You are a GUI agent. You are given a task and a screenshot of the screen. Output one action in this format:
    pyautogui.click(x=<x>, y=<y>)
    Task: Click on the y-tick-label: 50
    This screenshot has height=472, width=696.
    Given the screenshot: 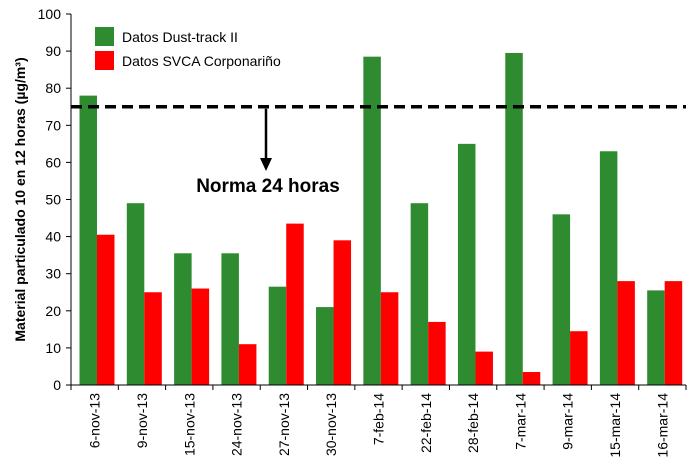 What is the action you would take?
    pyautogui.click(x=53, y=200)
    